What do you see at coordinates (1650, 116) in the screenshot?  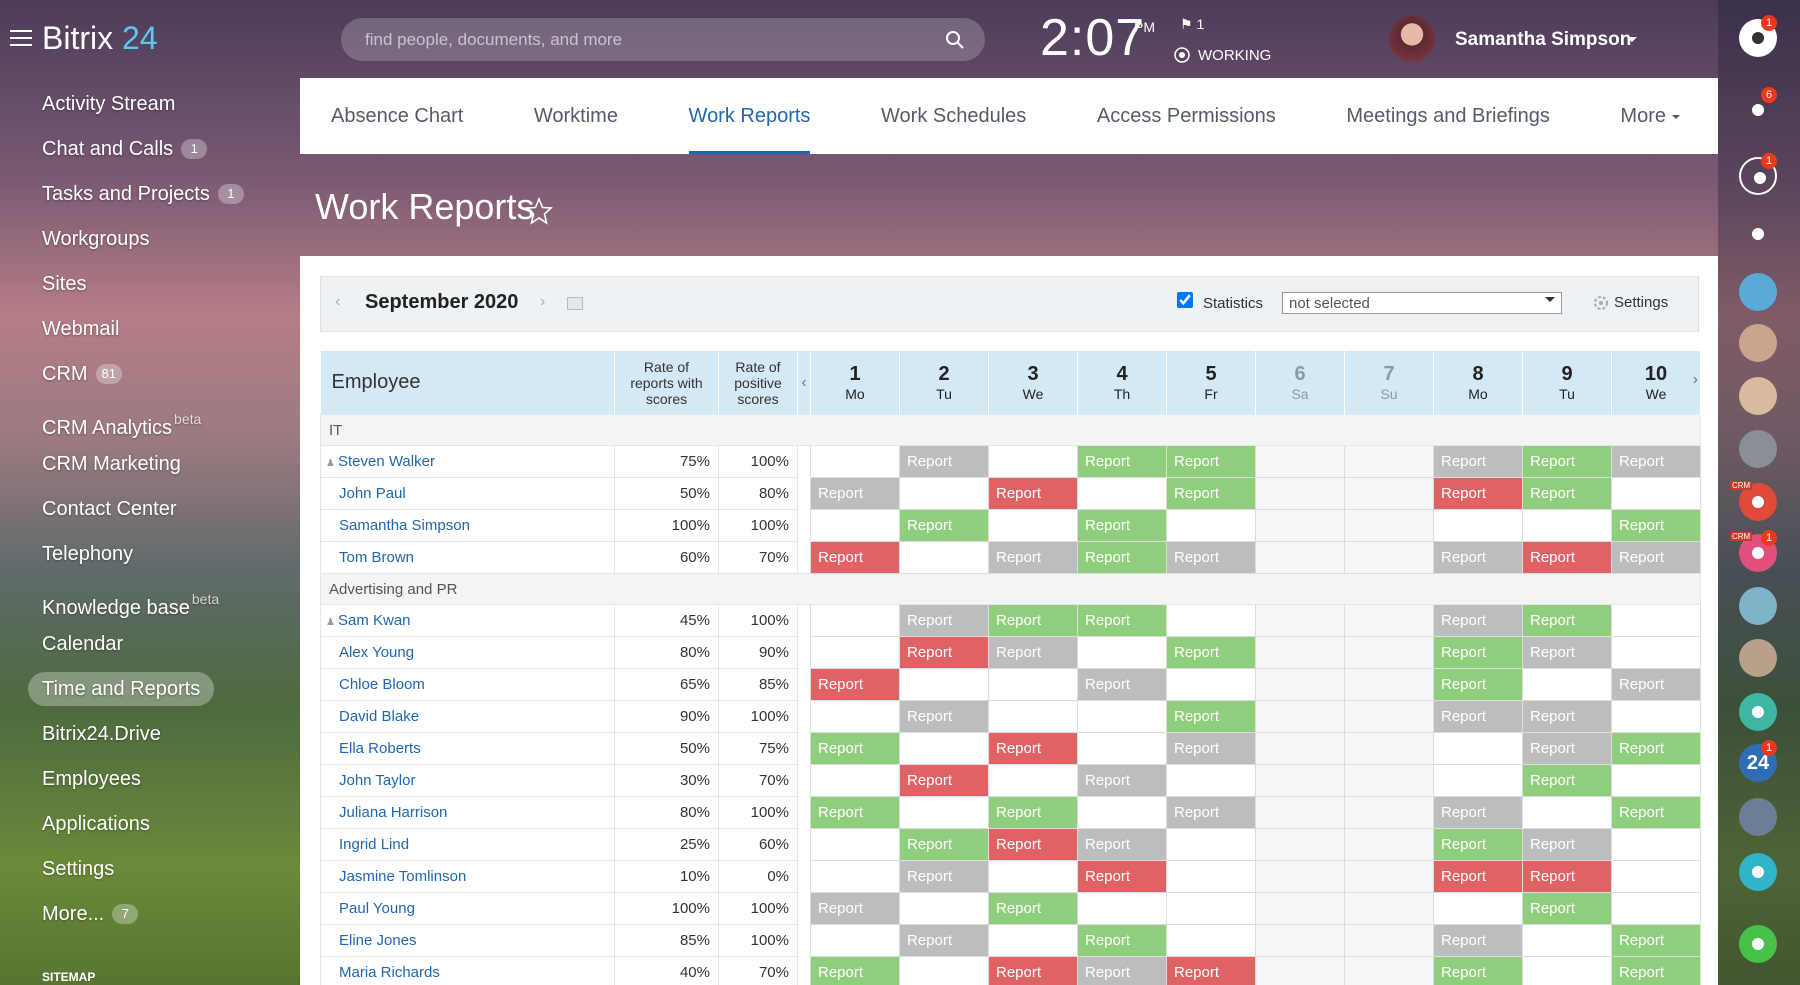 I see `tab: More` at bounding box center [1650, 116].